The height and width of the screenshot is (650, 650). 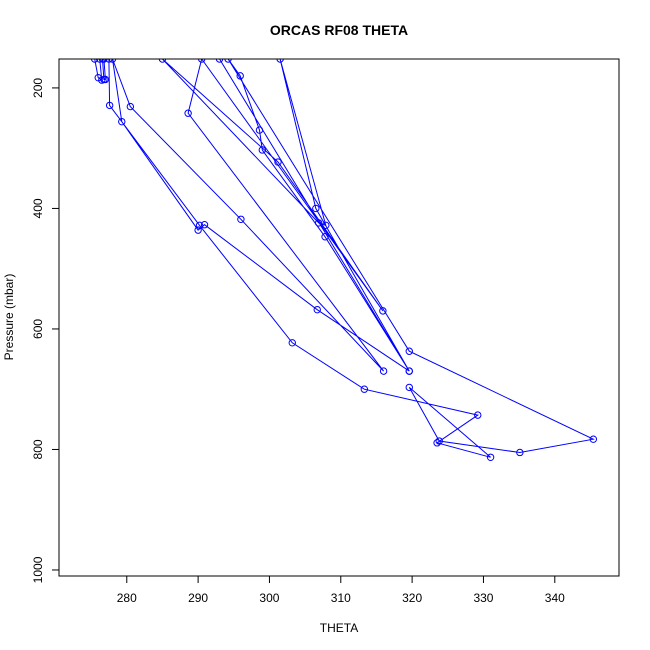 What do you see at coordinates (269, 598) in the screenshot?
I see `x-tick-label: 300` at bounding box center [269, 598].